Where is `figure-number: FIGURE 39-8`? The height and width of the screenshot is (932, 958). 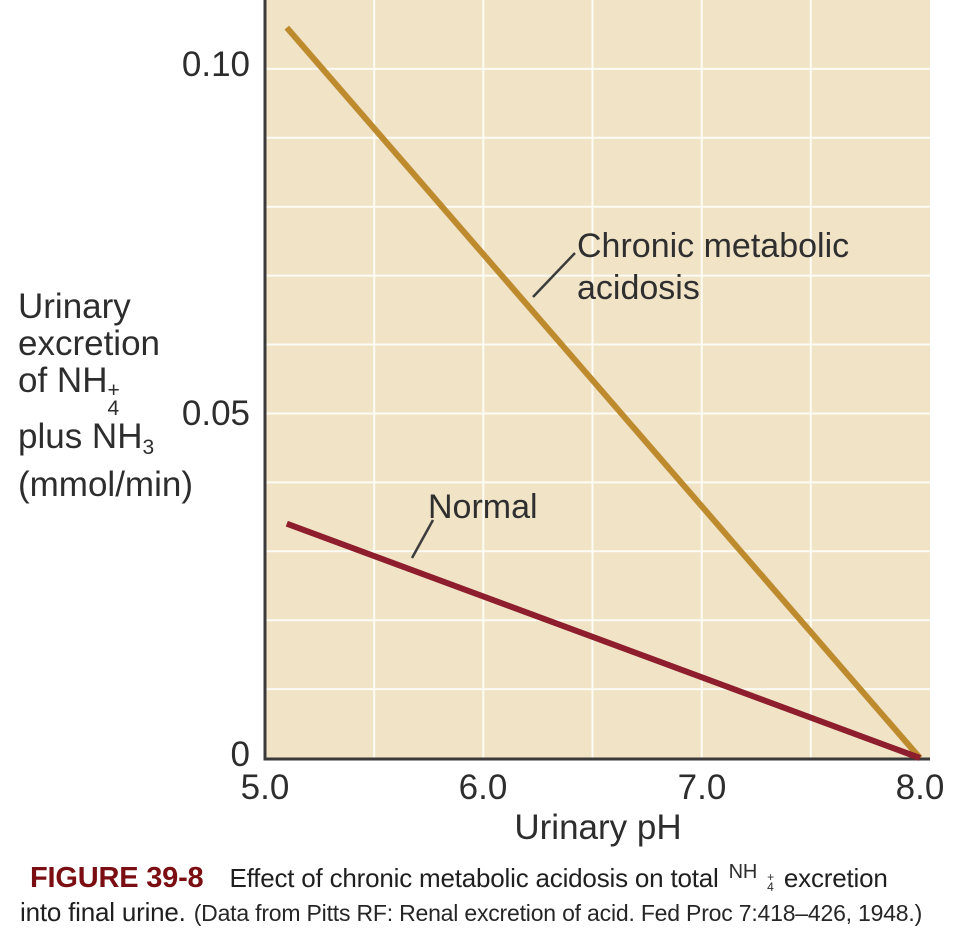
figure-number: FIGURE 39-8 is located at coordinates (117, 878).